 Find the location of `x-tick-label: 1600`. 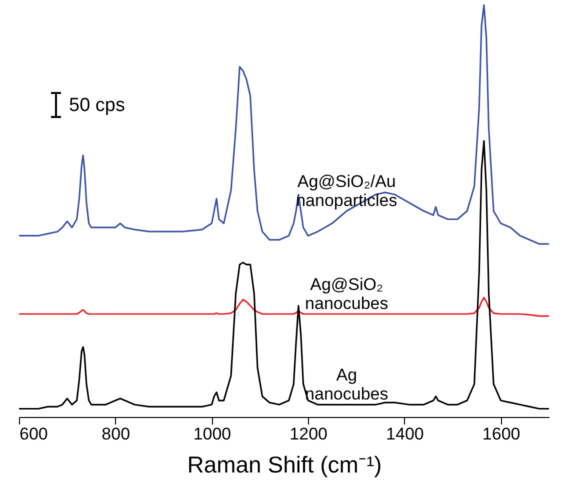

x-tick-label: 1600 is located at coordinates (501, 434).